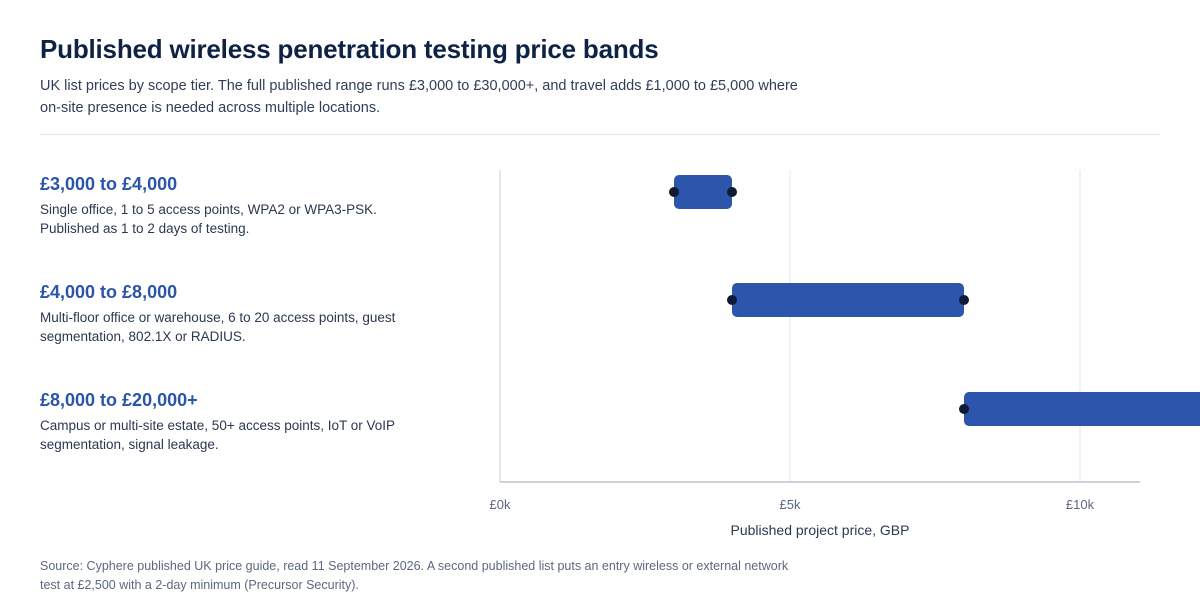 This screenshot has width=1200, height=600. I want to click on tier-price-label: £8,000 to £20,000+, so click(119, 400).